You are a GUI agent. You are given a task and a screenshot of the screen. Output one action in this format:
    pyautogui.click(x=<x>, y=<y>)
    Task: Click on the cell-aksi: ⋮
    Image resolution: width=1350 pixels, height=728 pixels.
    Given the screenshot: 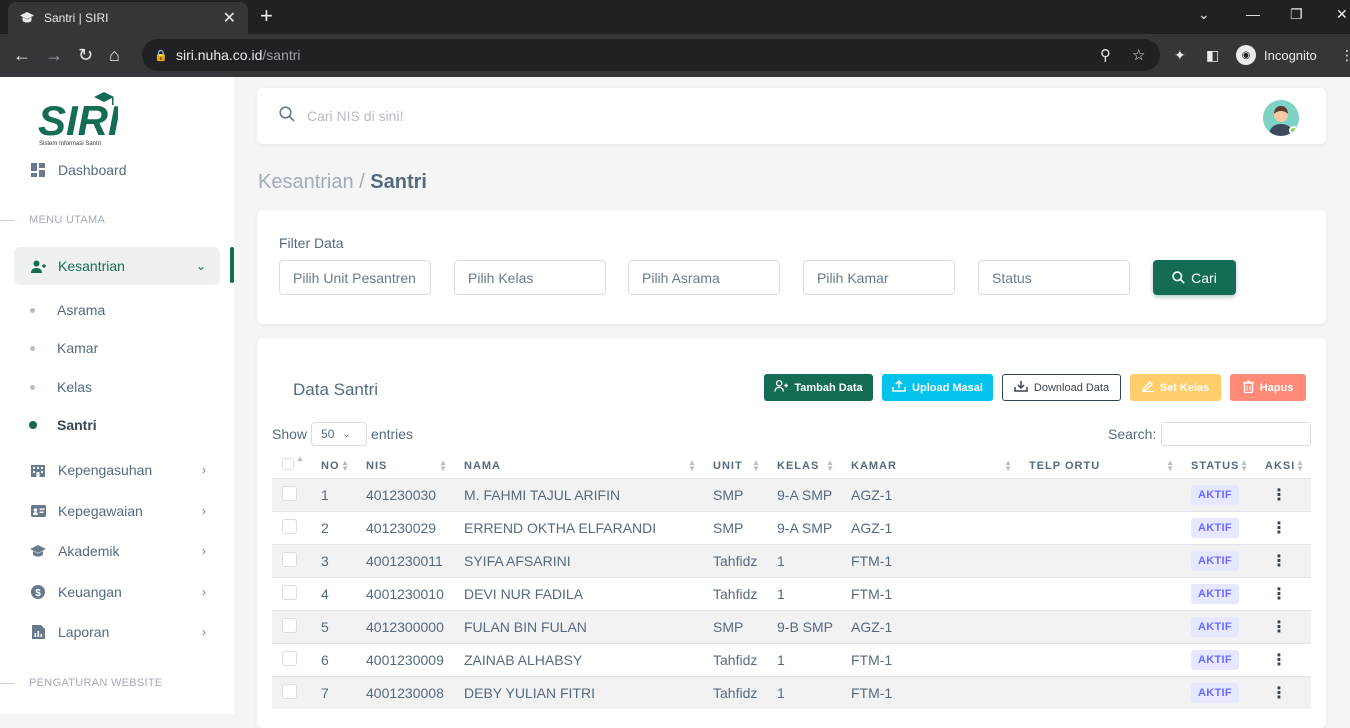 What is the action you would take?
    pyautogui.click(x=1283, y=560)
    